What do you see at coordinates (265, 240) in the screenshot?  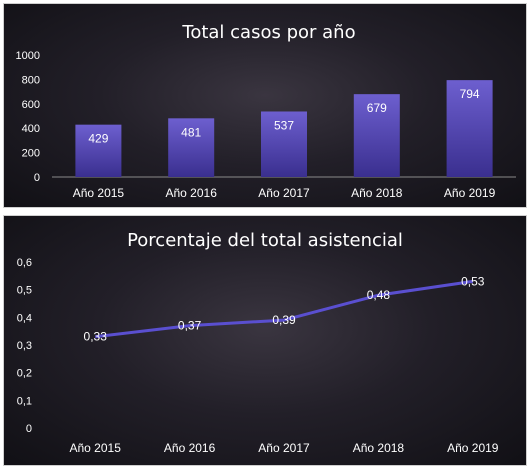 I see `line-chart-title: Porcentaje del total asistencial` at bounding box center [265, 240].